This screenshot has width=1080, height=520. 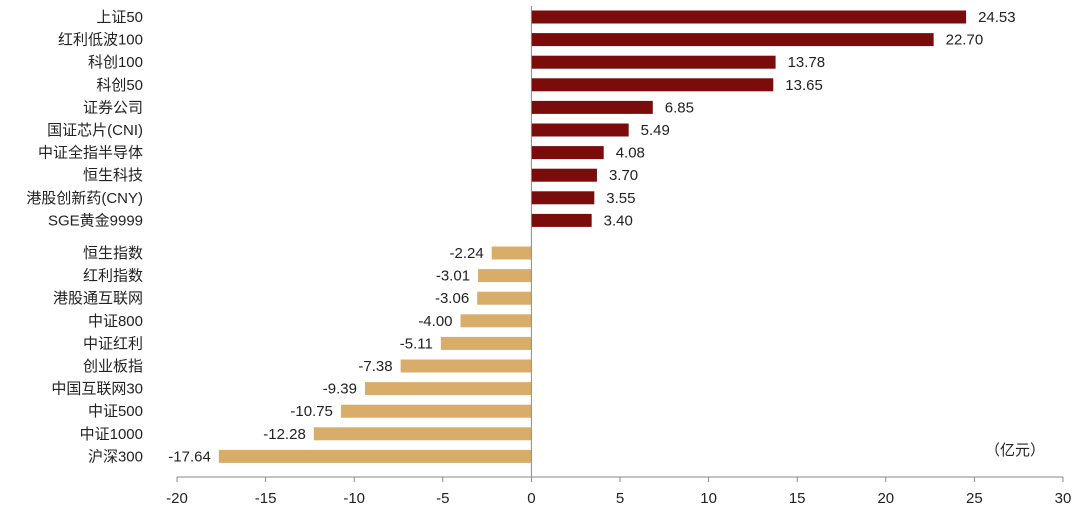 I want to click on category-label-9: SGE黄金9999, so click(x=95, y=220).